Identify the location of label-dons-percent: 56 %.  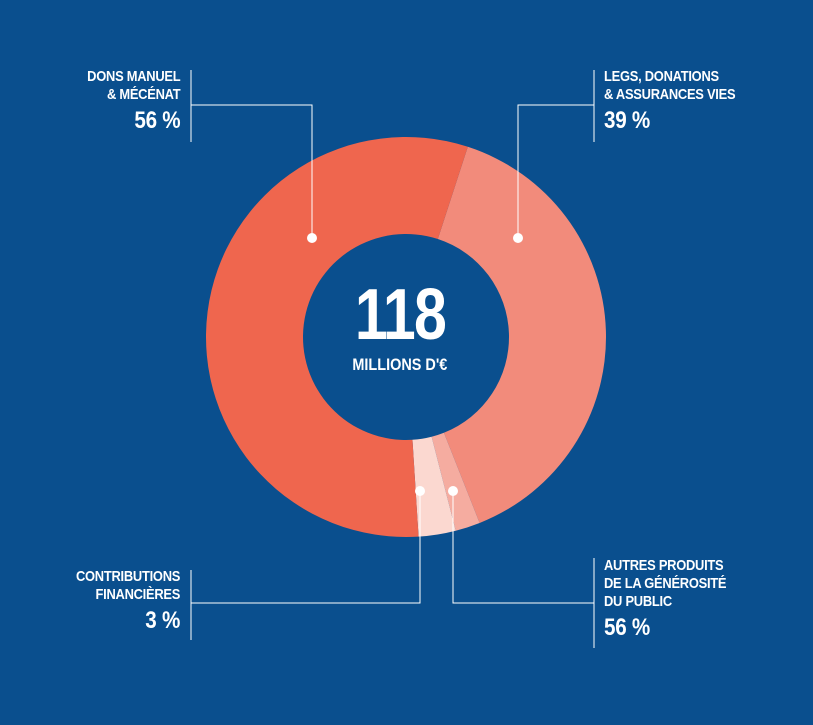
(156, 120).